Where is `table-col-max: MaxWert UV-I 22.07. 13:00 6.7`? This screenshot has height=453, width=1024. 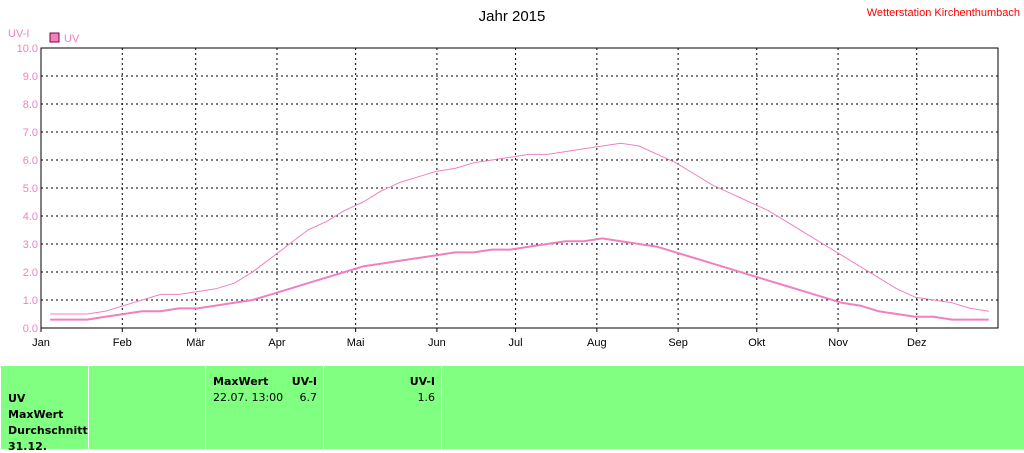 table-col-max: MaxWert UV-I 22.07. 13:00 6.7 is located at coordinates (264, 407).